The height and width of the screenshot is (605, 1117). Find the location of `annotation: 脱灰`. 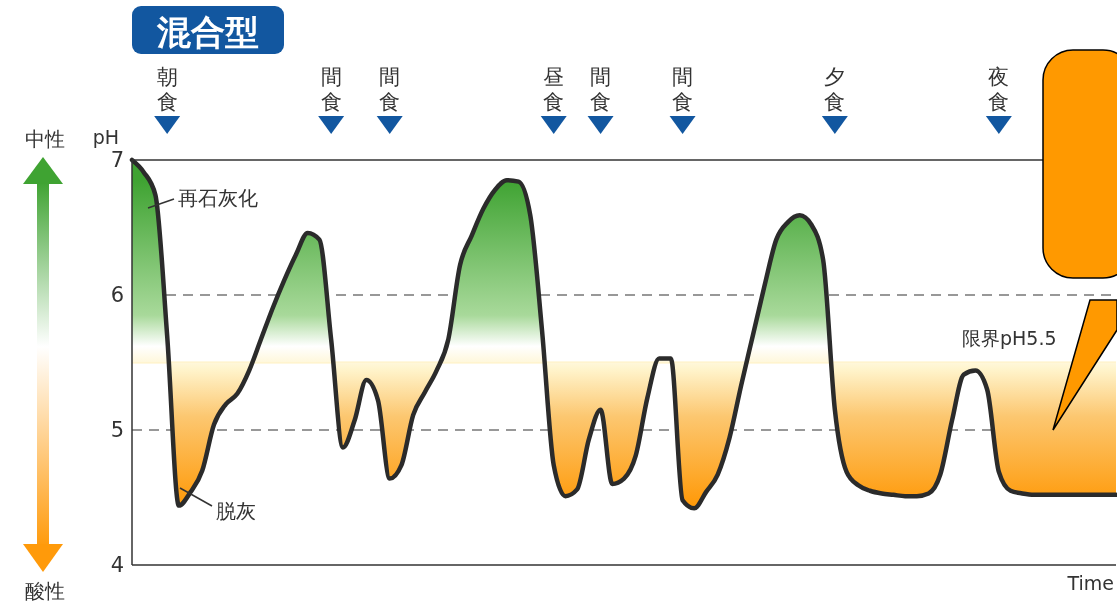

annotation: 脱灰 is located at coordinates (236, 511).